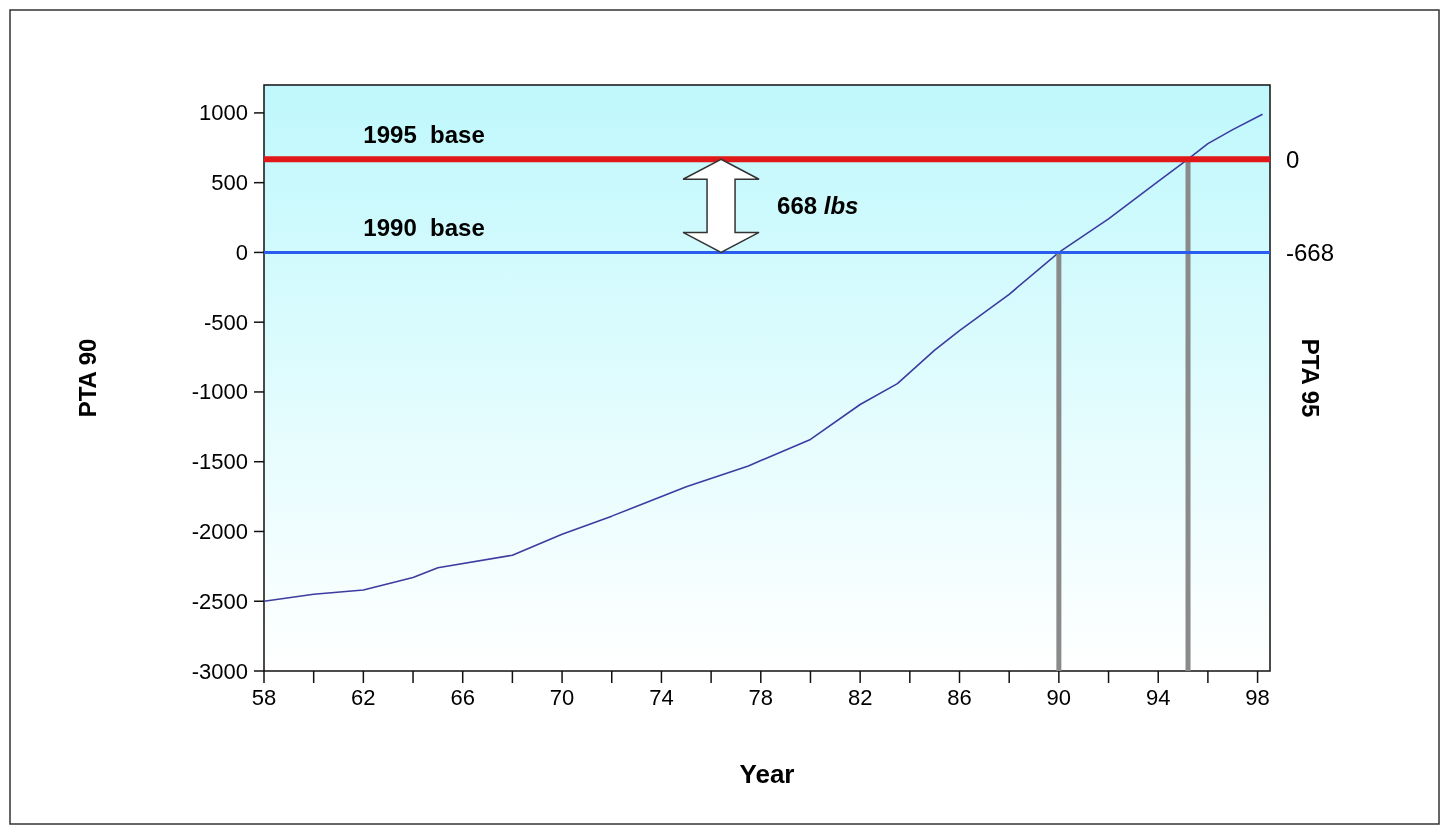 Image resolution: width=1449 pixels, height=834 pixels. Describe the element at coordinates (1310, 252) in the screenshot. I see `y2-tick-label: -668` at that location.